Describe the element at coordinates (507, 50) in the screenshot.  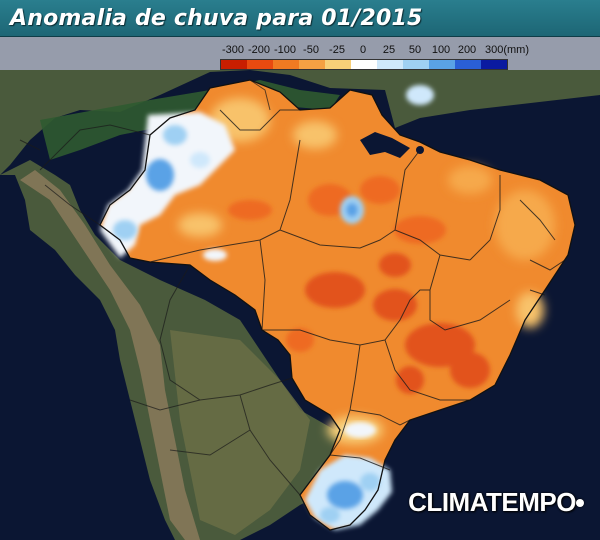
I see `legend-label: 300(mm)` at that location.